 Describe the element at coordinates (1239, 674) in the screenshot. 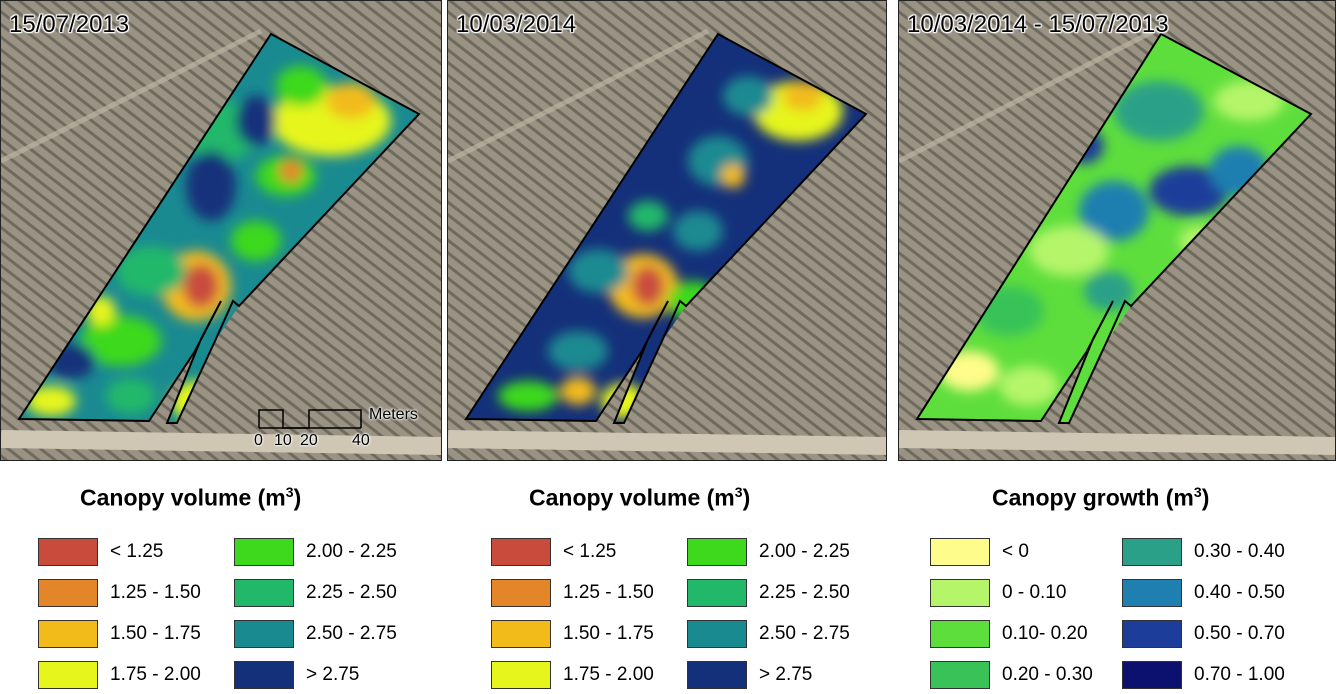

I see `legend-label: 0.70 - 1.00` at that location.